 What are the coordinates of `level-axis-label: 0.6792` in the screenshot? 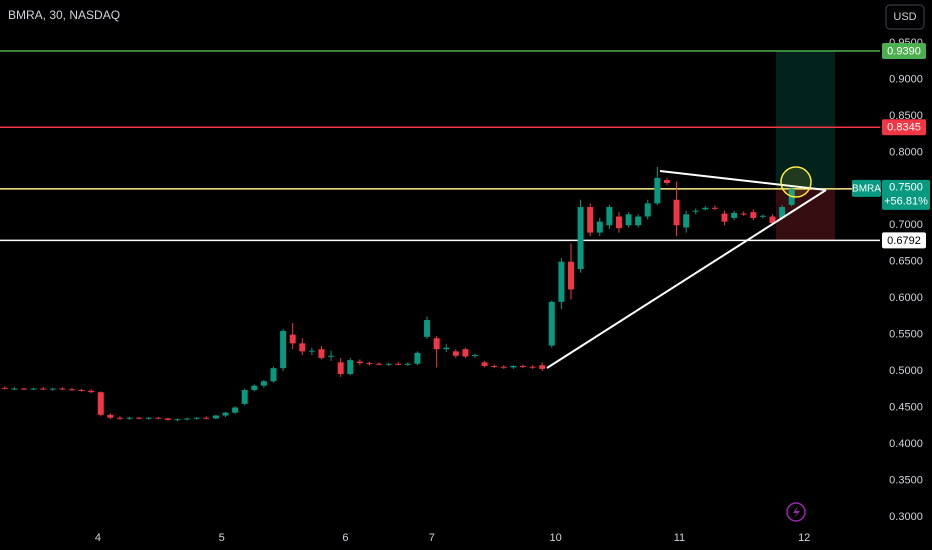 It's located at (904, 241).